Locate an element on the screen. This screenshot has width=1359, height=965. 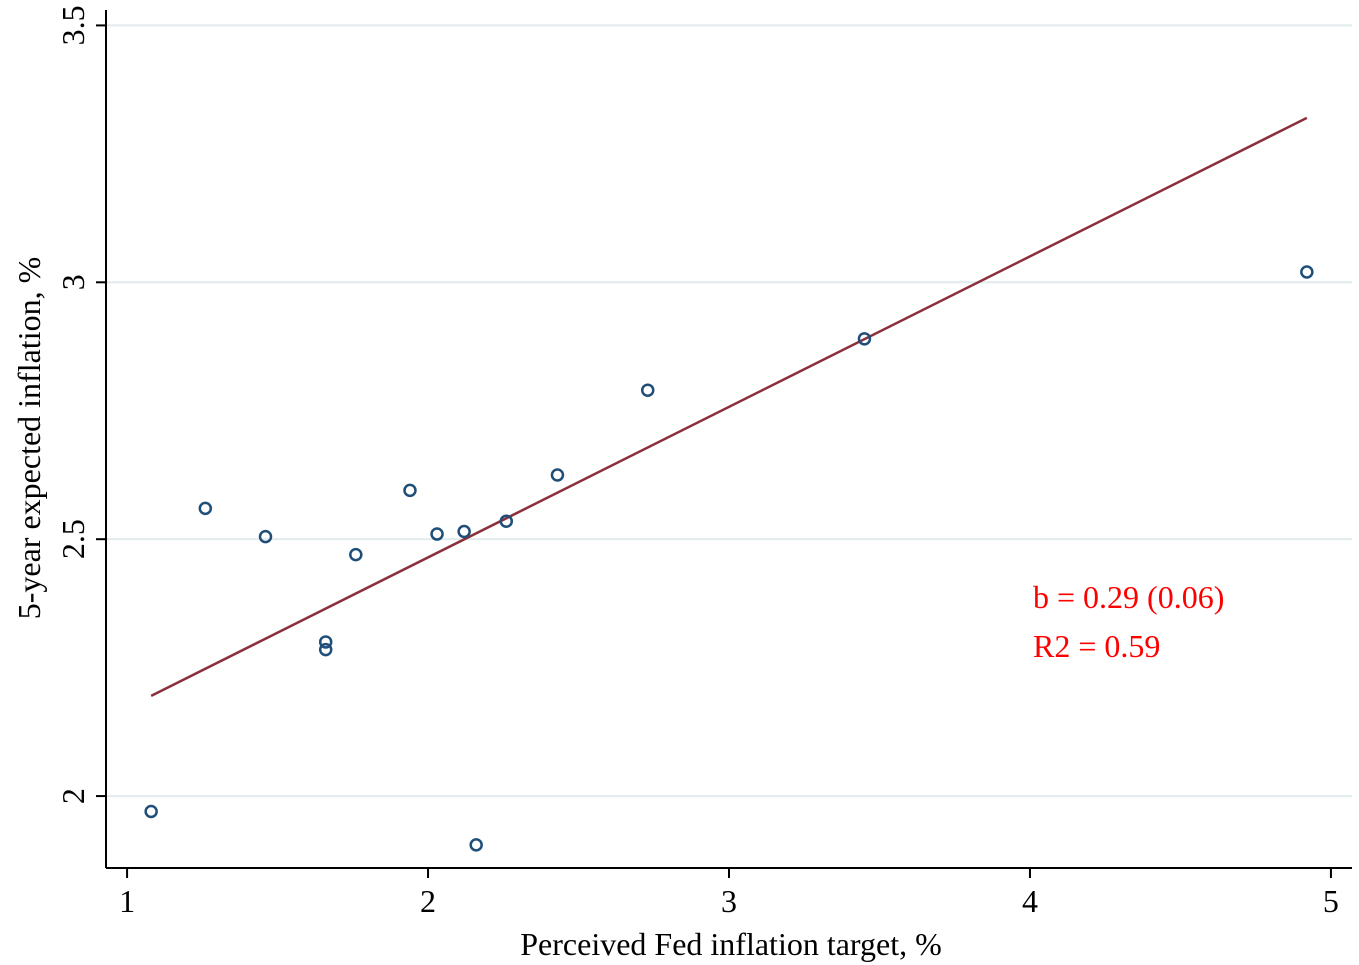
x-axis-title: Perceived Fed inflation target, % is located at coordinates (731, 944).